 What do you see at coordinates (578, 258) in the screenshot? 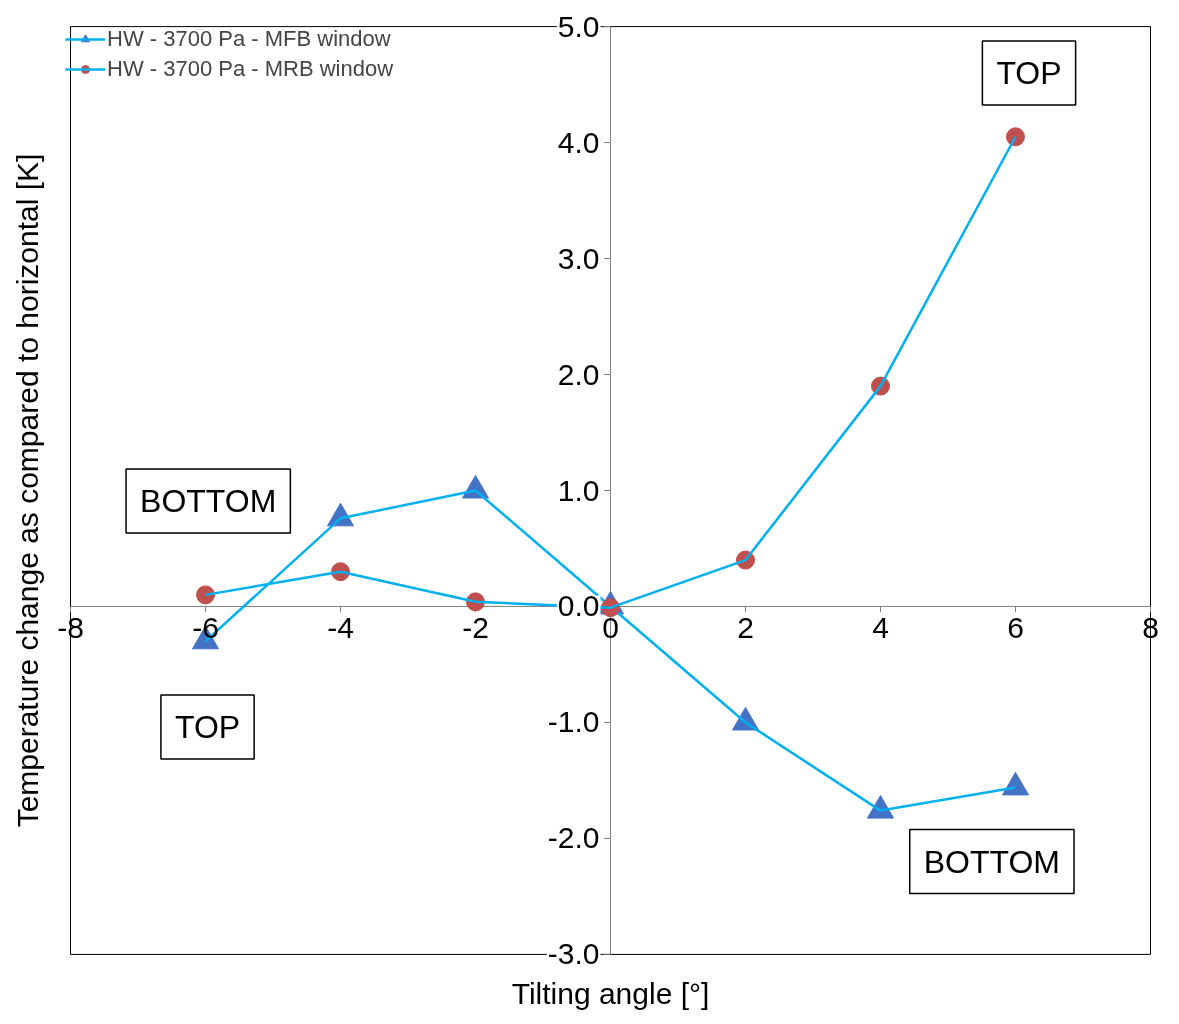
I see `y-tick-label: 3.0` at bounding box center [578, 258].